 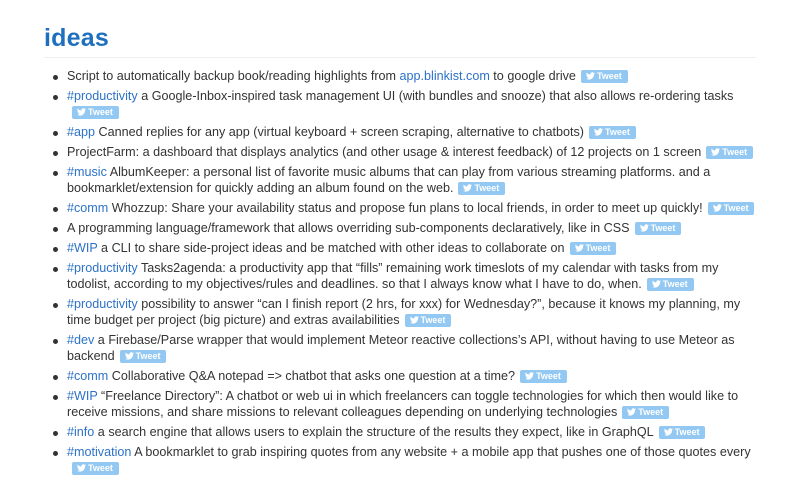 What do you see at coordinates (81, 132) in the screenshot?
I see `hashtag-link: #app` at bounding box center [81, 132].